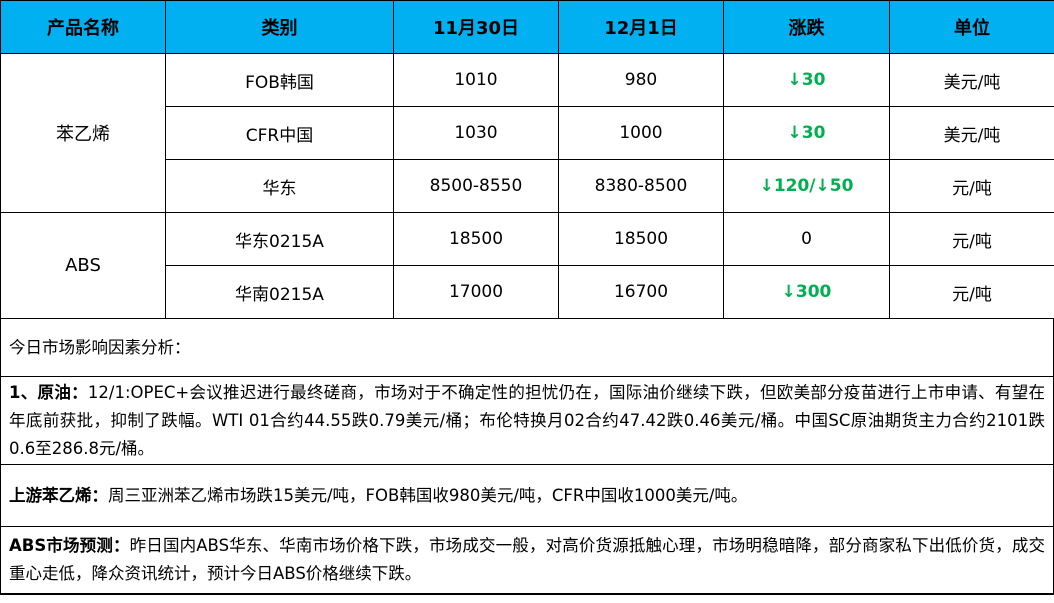 The height and width of the screenshot is (603, 1054). I want to click on header-change: 涨跌, so click(806, 27).